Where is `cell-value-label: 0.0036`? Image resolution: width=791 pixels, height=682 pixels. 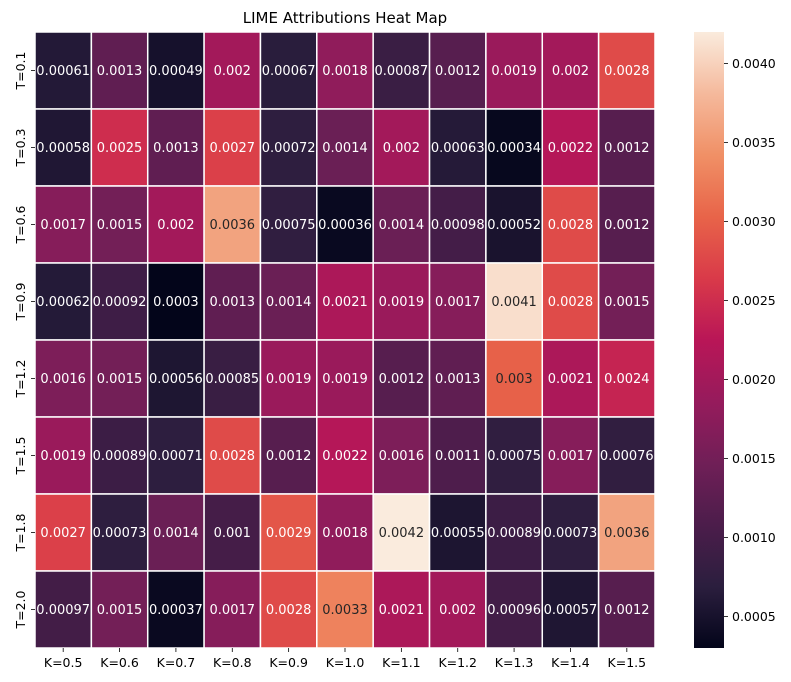 cell-value-label: 0.0036 is located at coordinates (627, 533).